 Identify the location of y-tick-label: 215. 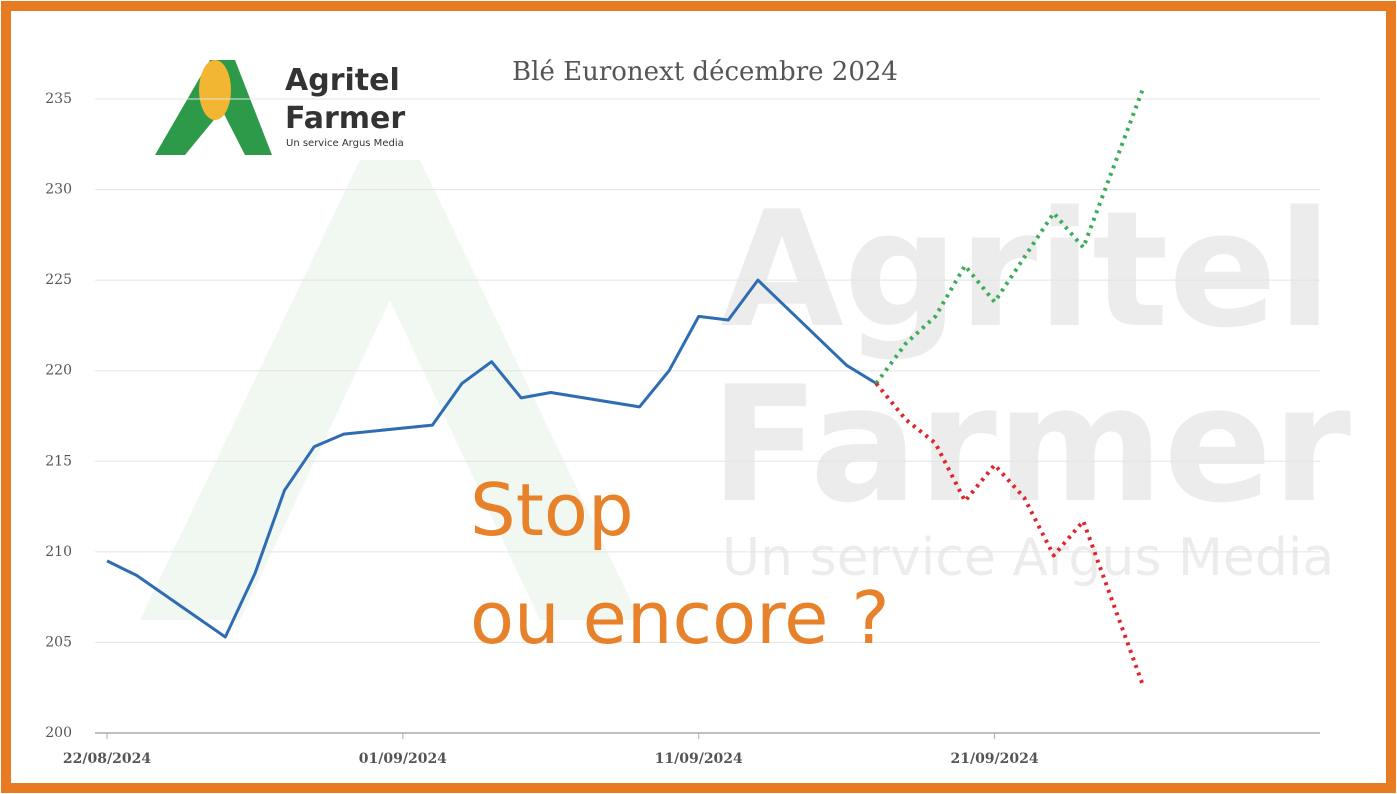
(58, 461).